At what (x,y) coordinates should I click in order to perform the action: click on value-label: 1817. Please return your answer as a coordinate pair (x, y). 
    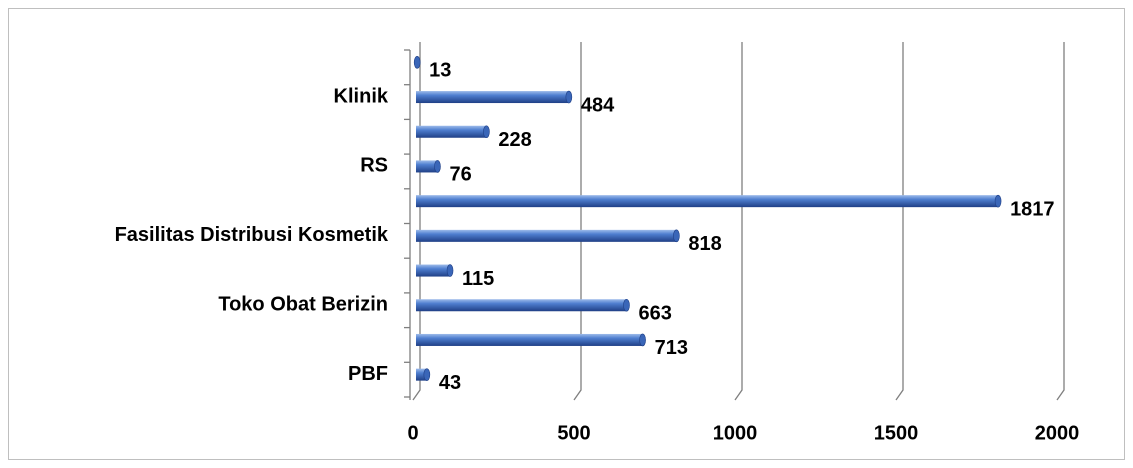
    Looking at the image, I should click on (1032, 209).